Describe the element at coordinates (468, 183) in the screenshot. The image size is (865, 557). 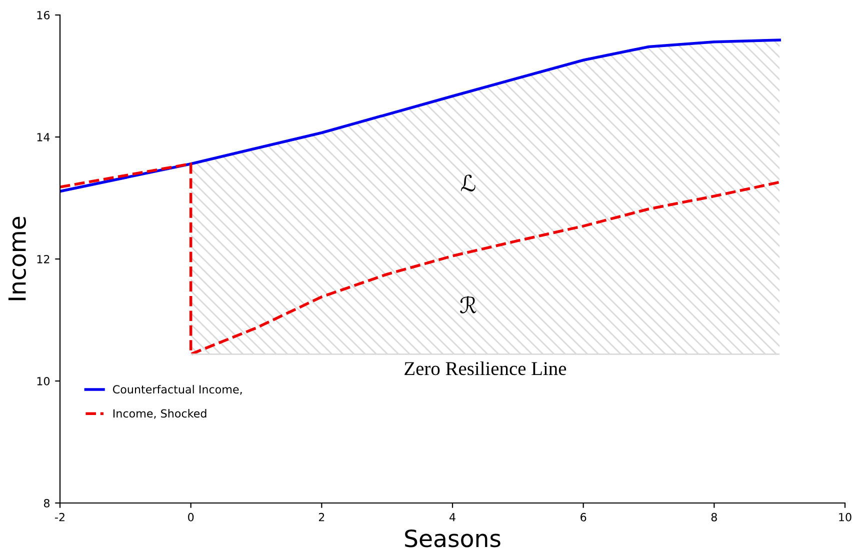
I see `annotation: ℒ` at that location.